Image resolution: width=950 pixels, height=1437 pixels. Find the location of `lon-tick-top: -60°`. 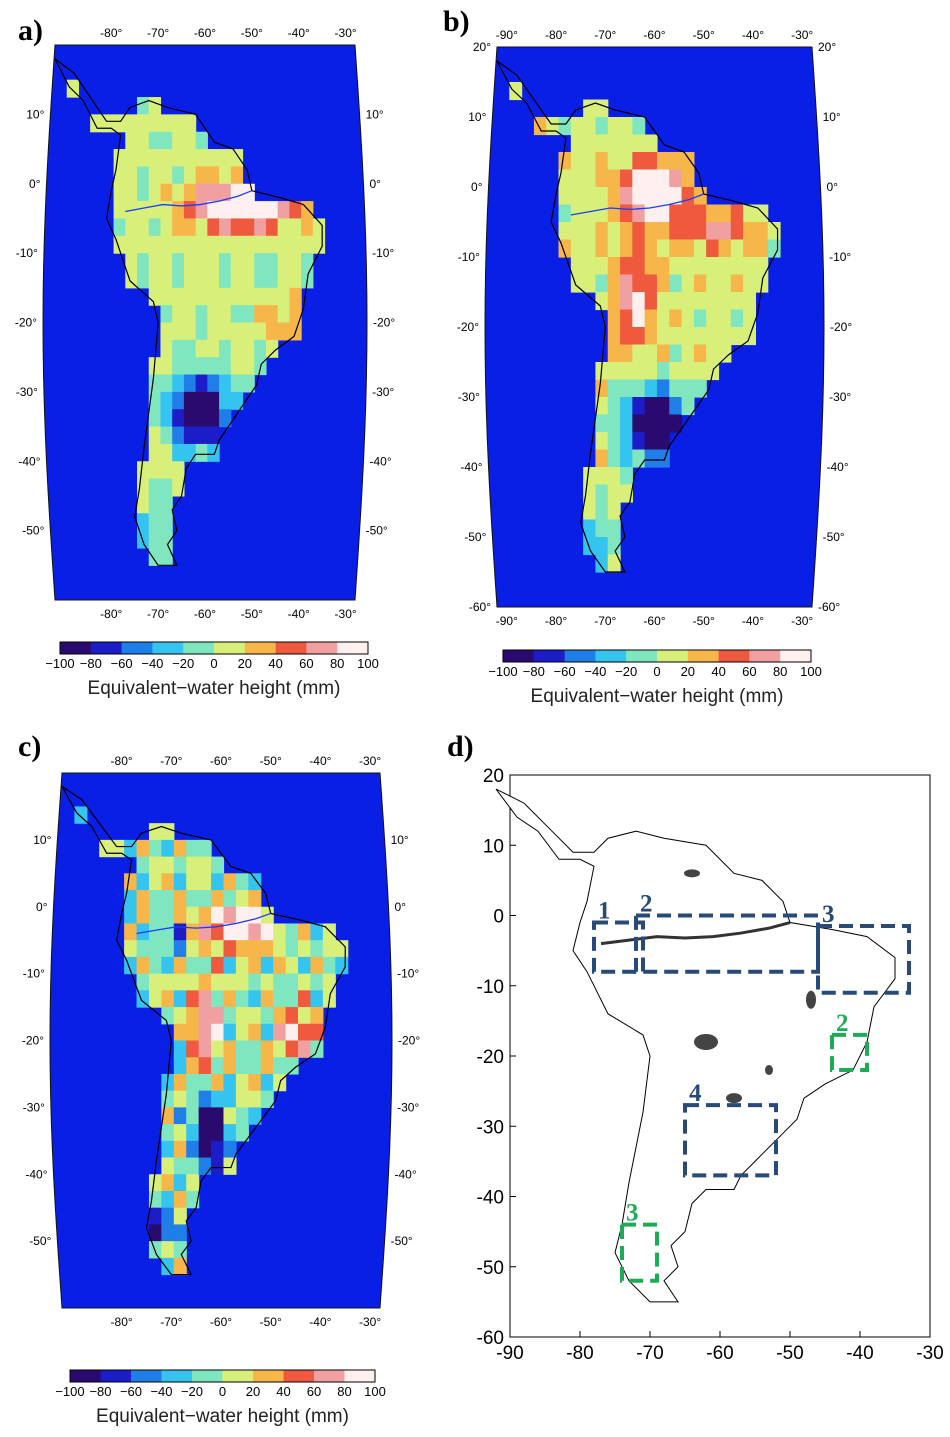

lon-tick-top: -60° is located at coordinates (205, 33).